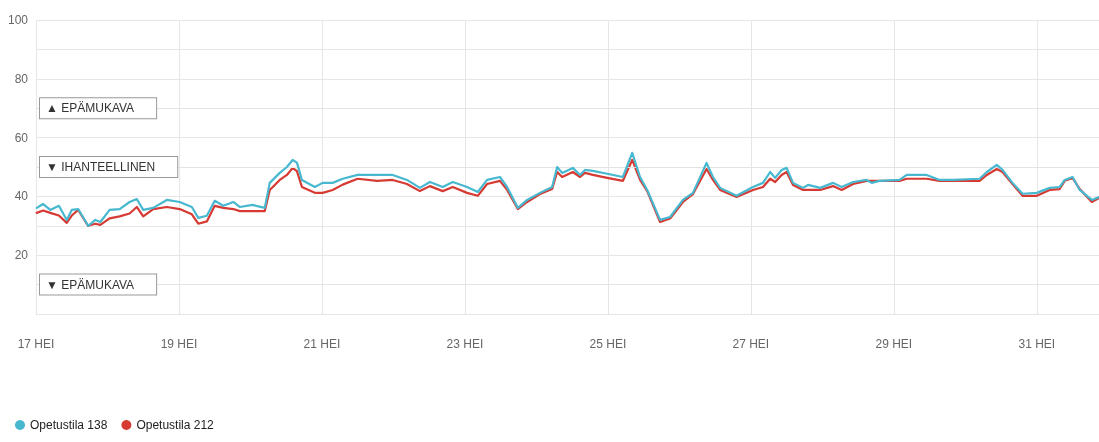 The image size is (1099, 442). Describe the element at coordinates (90, 284) in the screenshot. I see `ref-line-label: ▼ EPÄMUKAVA` at that location.